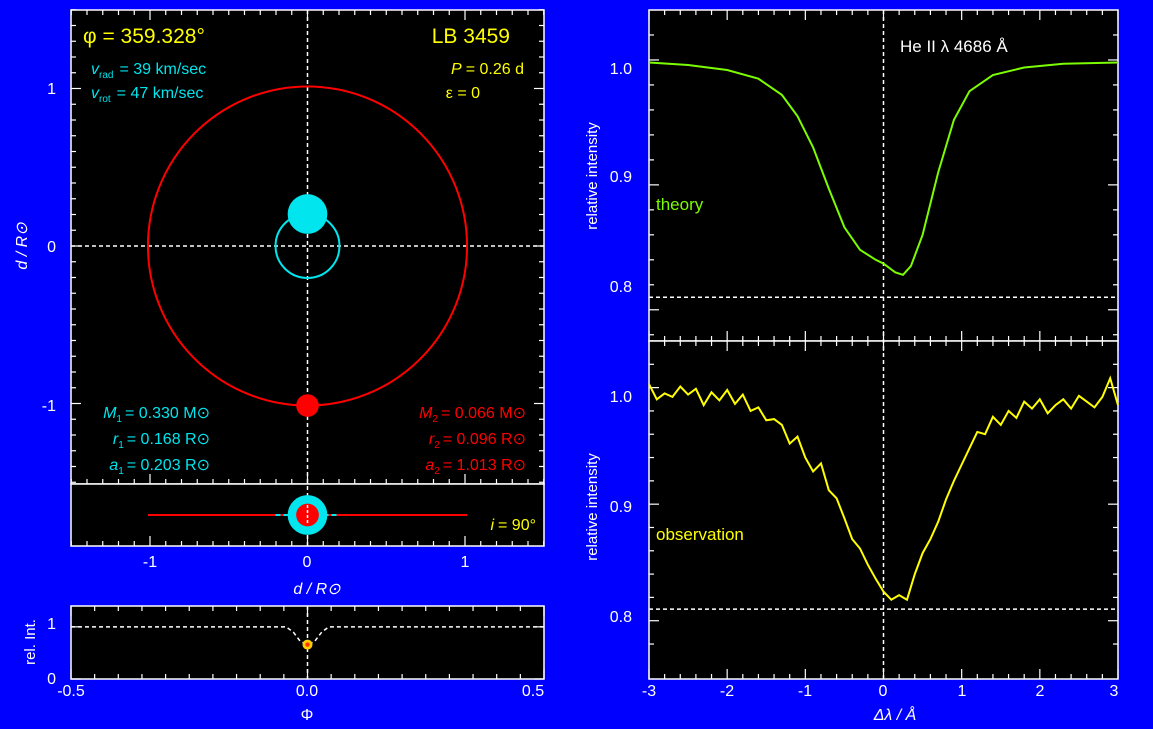  Describe the element at coordinates (30, 642) in the screenshot. I see `lc-ylabel: rel. Int.` at that location.